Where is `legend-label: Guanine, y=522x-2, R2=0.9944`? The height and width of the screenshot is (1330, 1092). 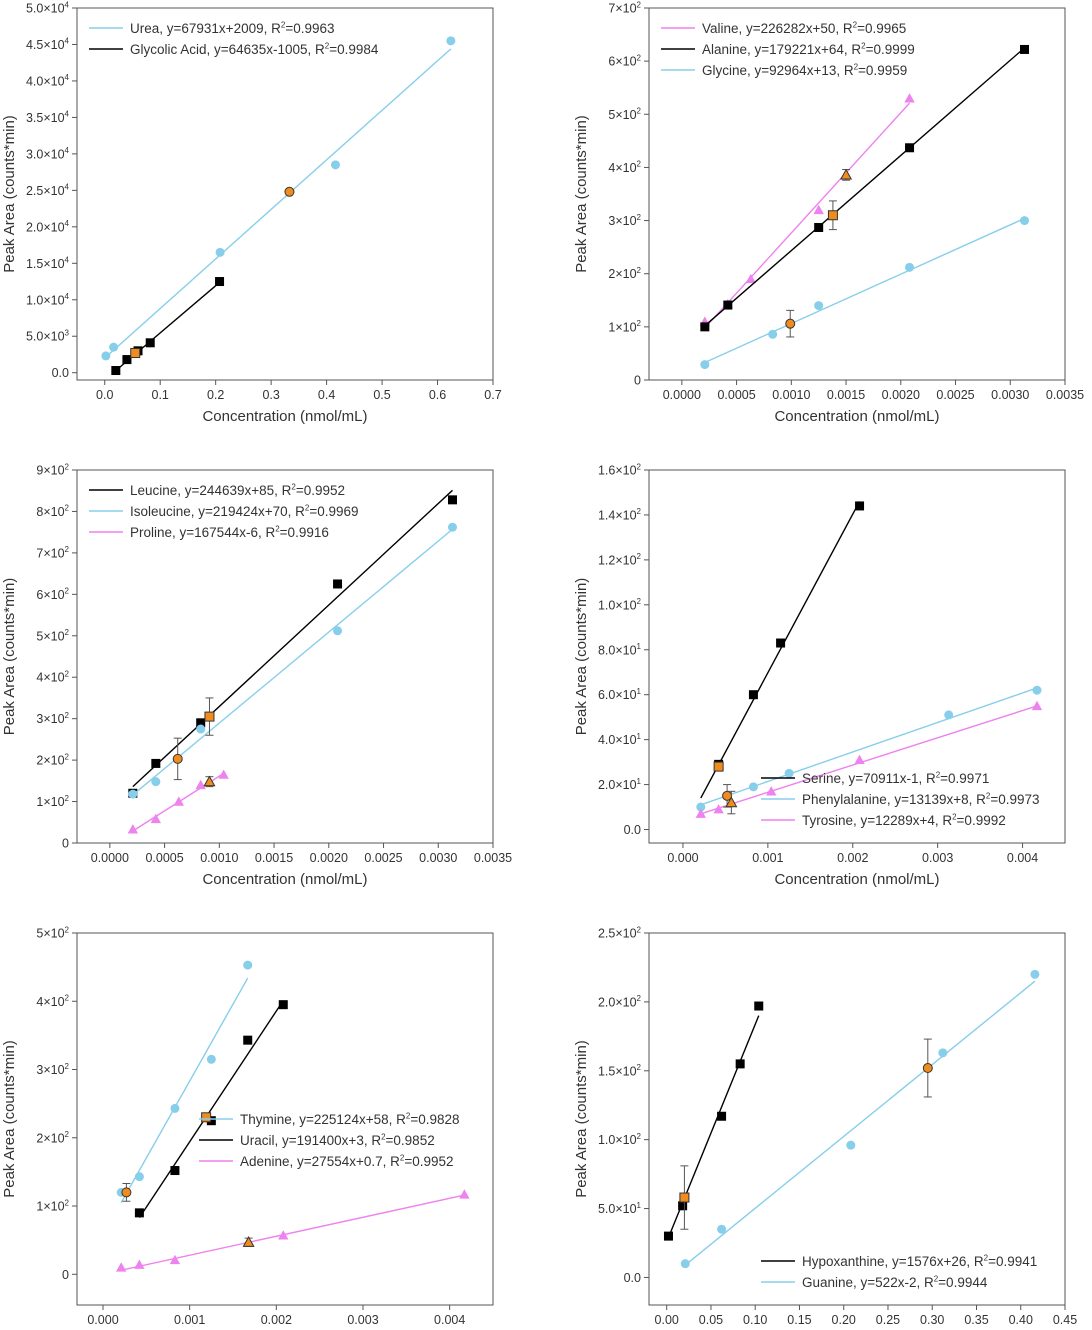
legend-label: Guanine, y=522x-2, R2=0.9944 is located at coordinates (895, 1282).